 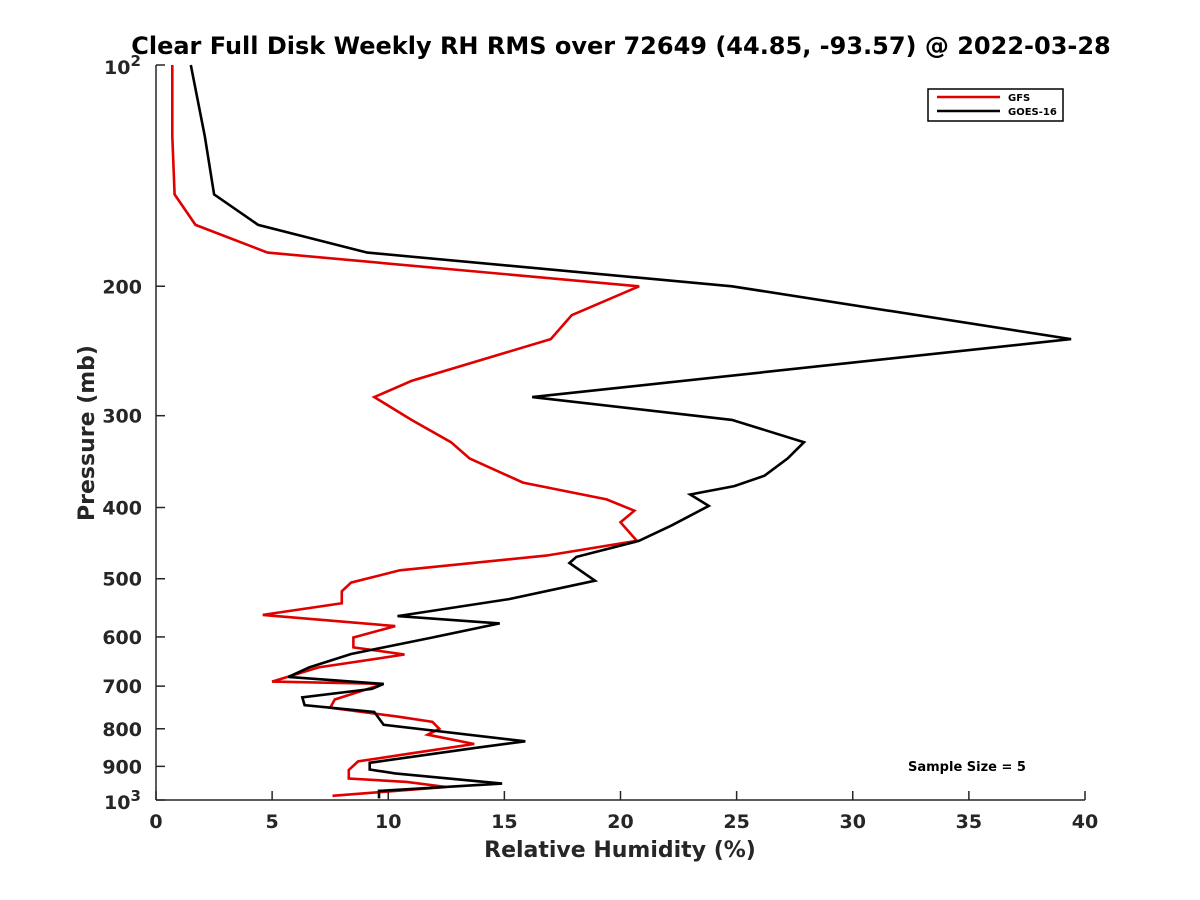 I want to click on y-tick-label: 800, so click(x=122, y=730).